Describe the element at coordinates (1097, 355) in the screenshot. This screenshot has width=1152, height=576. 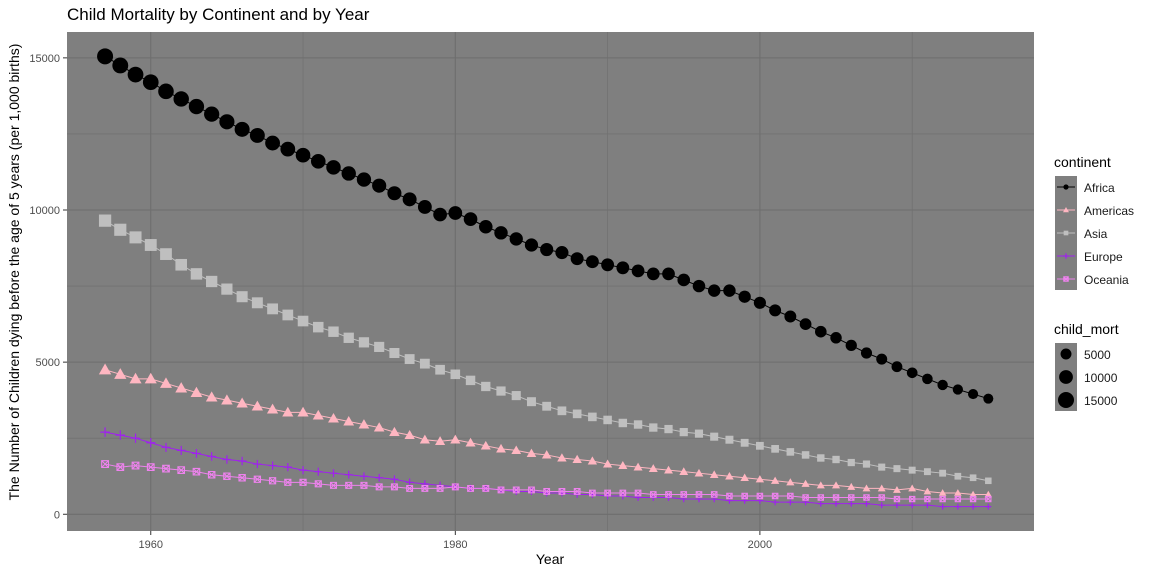
I see `legend-label-size-5000: 5000` at that location.